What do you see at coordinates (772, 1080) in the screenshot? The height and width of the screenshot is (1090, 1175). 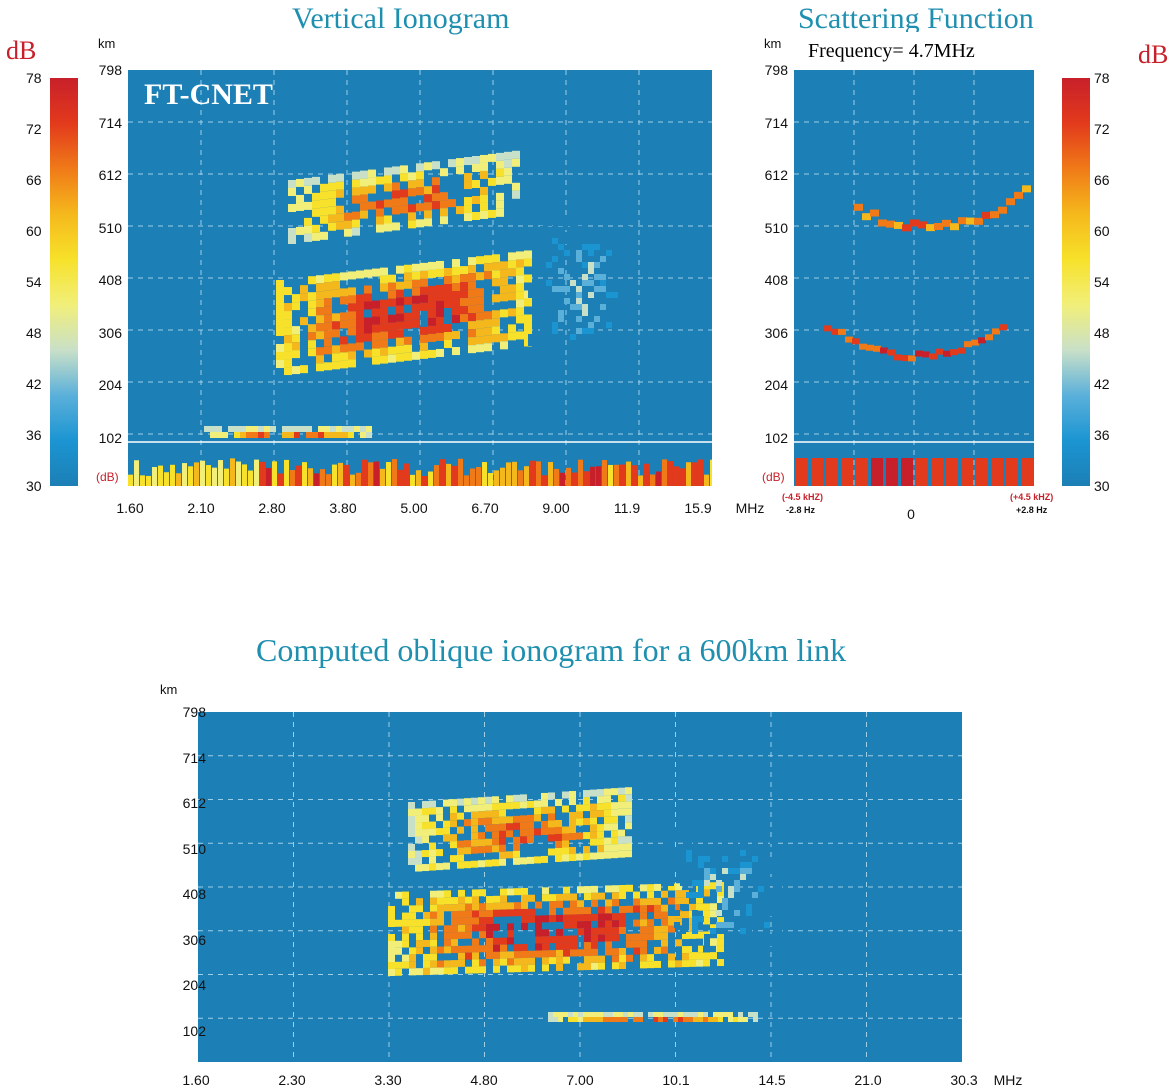 I see `x-tick-label: 14.5` at bounding box center [772, 1080].